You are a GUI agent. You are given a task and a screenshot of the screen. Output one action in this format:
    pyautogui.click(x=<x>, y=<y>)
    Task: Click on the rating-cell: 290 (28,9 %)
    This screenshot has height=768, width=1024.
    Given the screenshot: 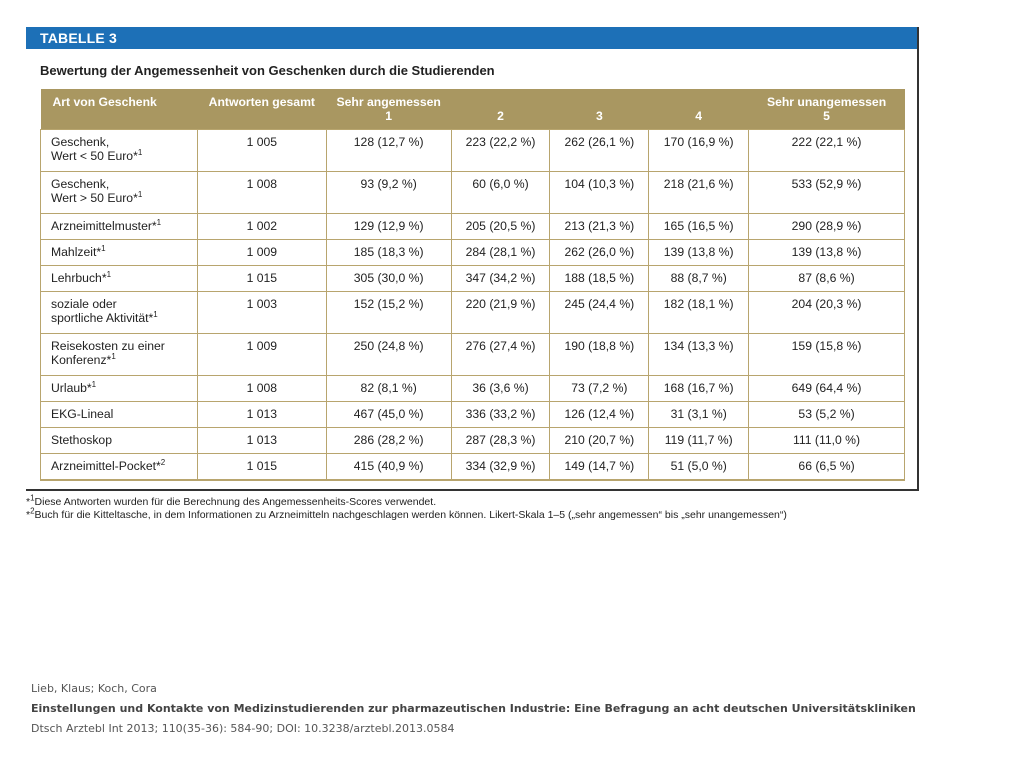 What is the action you would take?
    pyautogui.click(x=826, y=226)
    